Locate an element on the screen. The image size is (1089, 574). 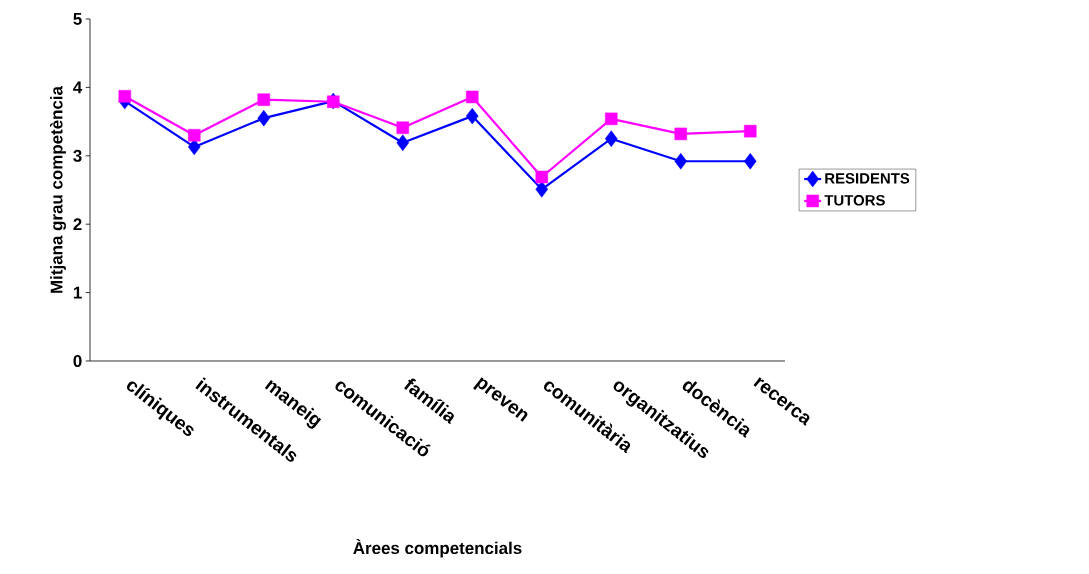
y-tick-label: 0 is located at coordinates (77, 360).